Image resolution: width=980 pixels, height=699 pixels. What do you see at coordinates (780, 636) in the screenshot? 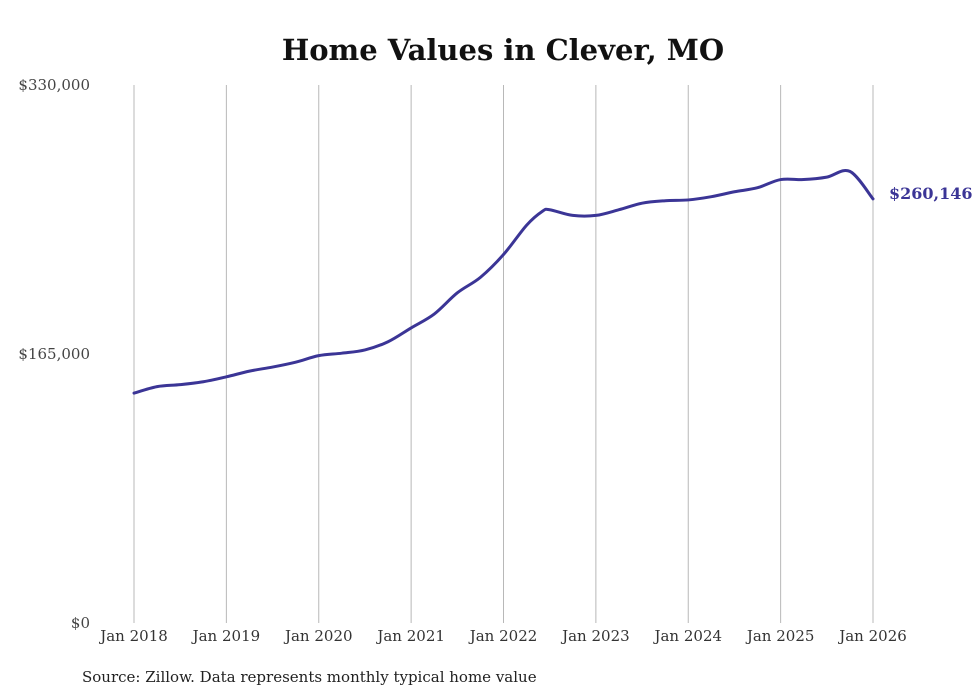
I see `x-tick-label: Jan 2025` at bounding box center [780, 636].